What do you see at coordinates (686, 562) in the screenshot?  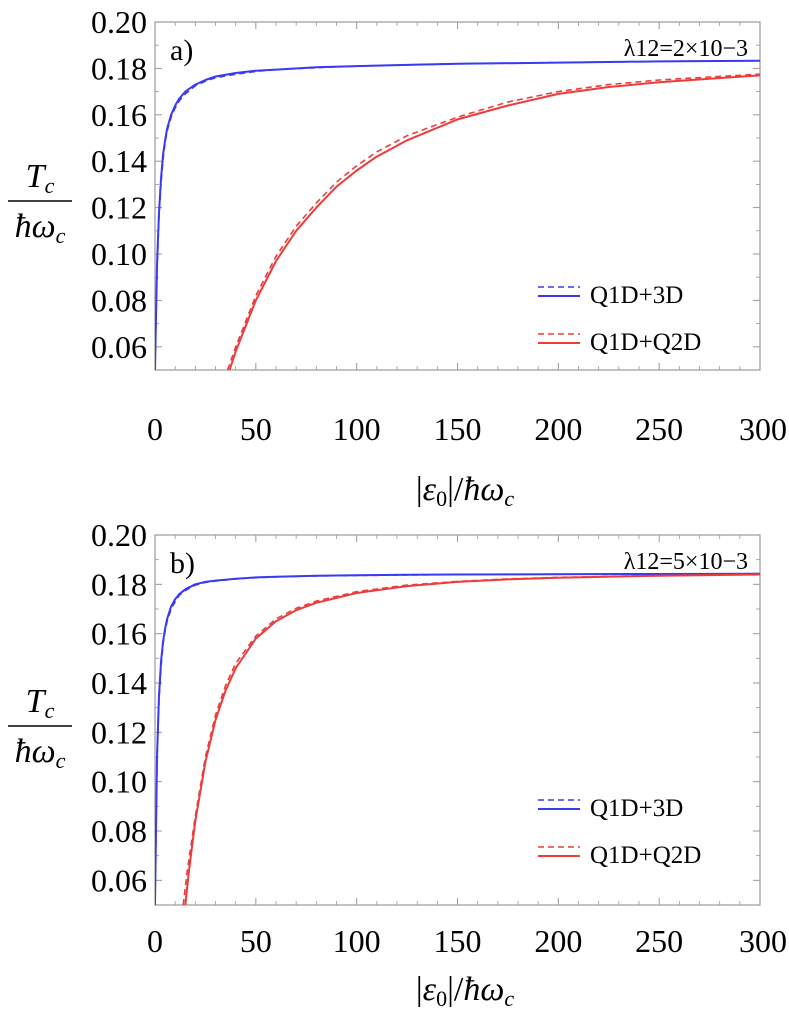 I see `parameter-label: λ12=5×10−3` at bounding box center [686, 562].